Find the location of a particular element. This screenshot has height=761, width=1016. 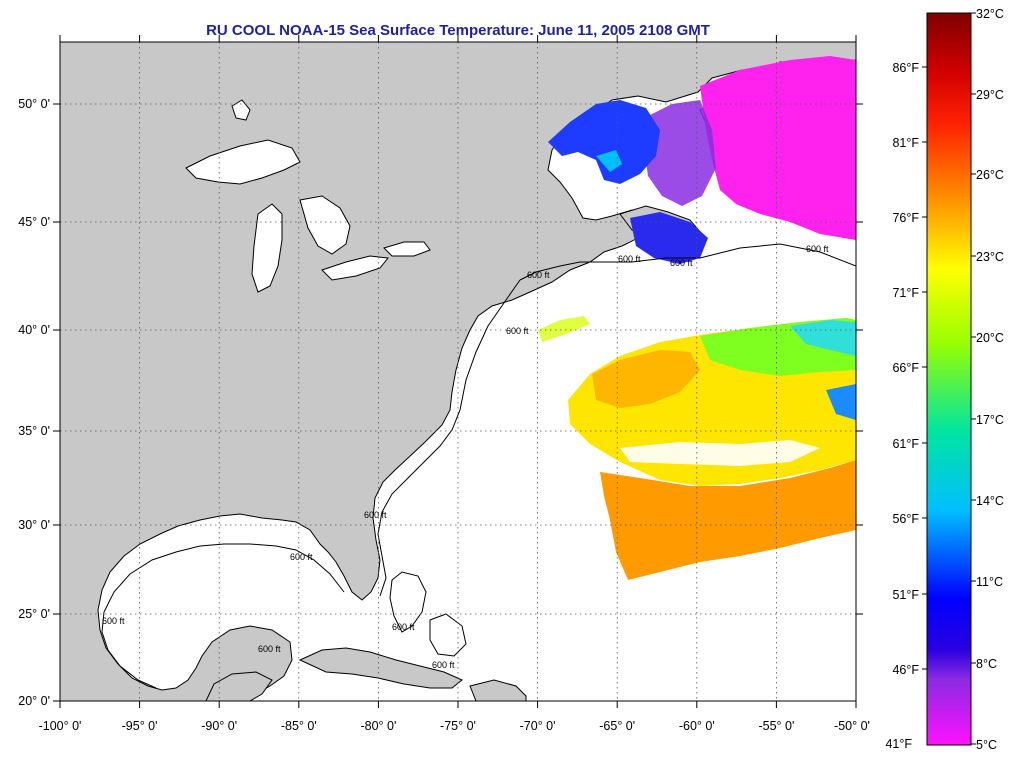

fahrenheit-label: 56°F is located at coordinates (905, 519).